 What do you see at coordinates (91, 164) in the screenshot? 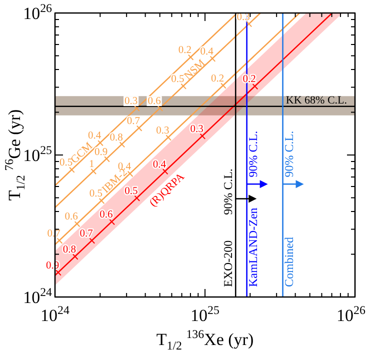
I see `annotation: 1` at bounding box center [91, 164].